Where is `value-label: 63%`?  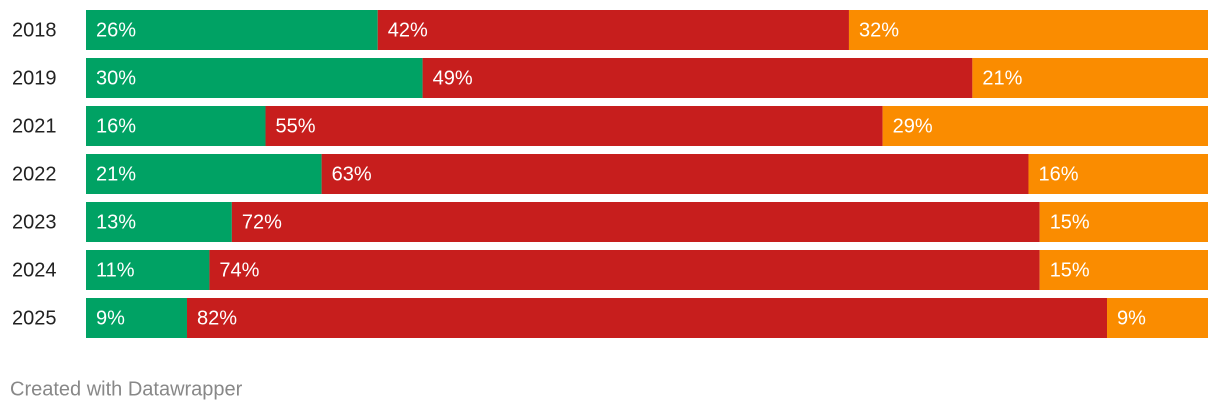
value-label: 63% is located at coordinates (352, 174).